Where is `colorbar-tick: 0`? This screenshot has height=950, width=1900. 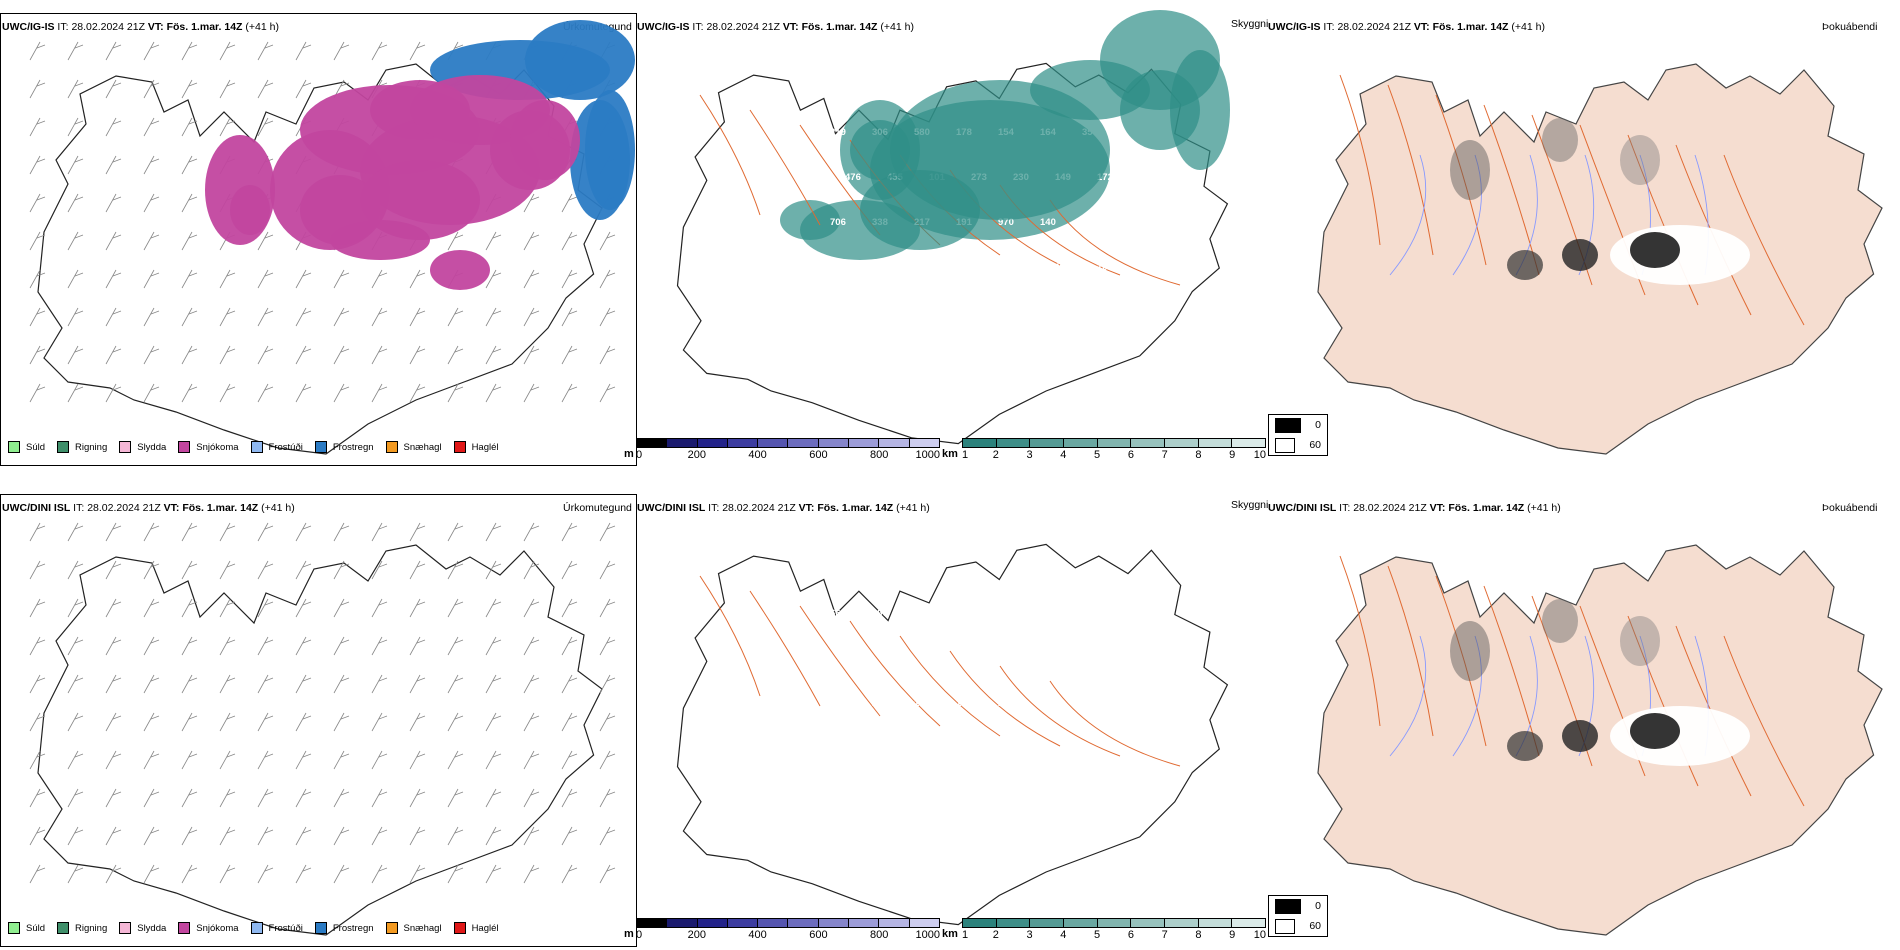 colorbar-tick: 0 is located at coordinates (639, 935).